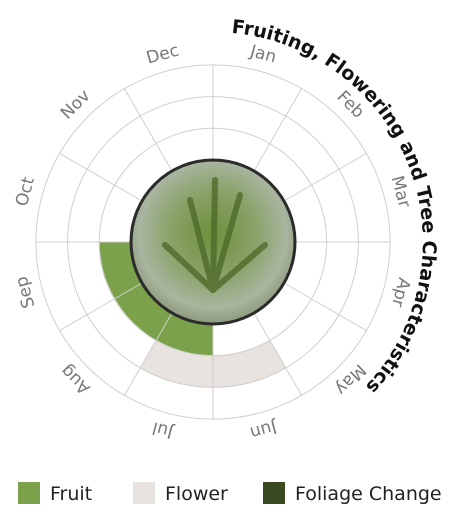 This screenshot has height=518, width=454. I want to click on photo-leaves, so click(215, 235).